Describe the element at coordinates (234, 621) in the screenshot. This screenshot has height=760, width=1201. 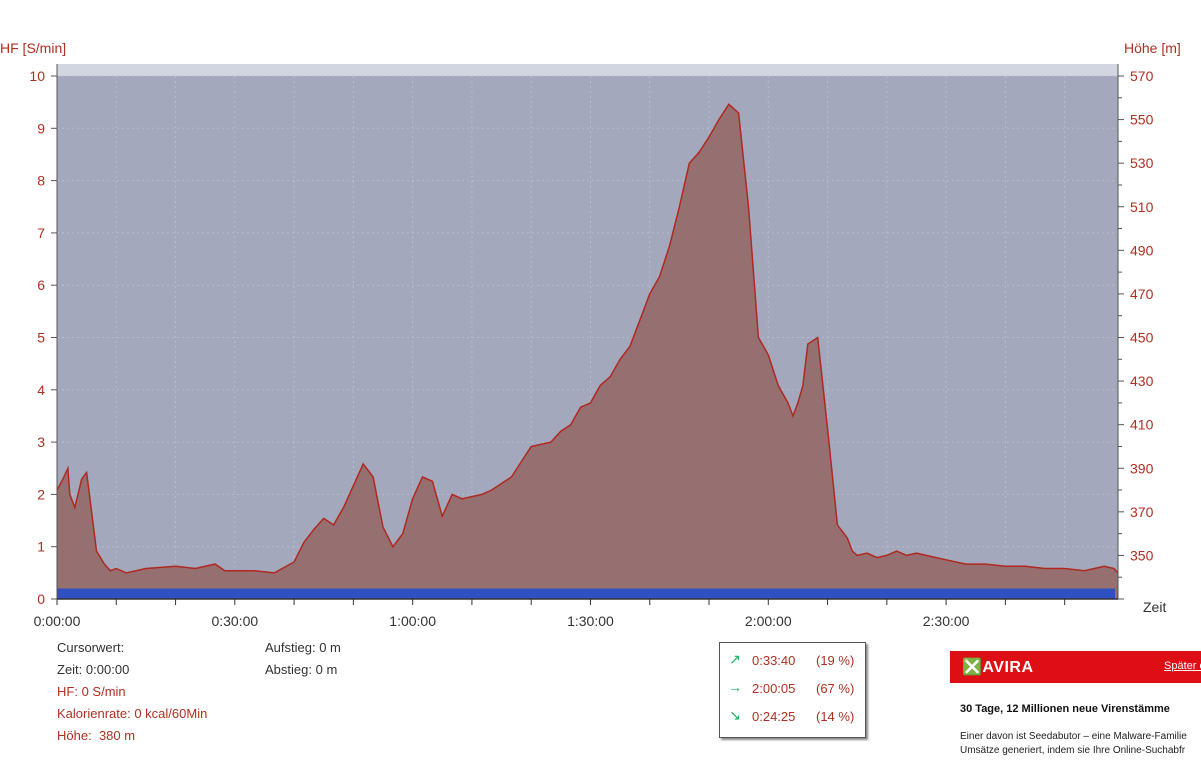
I see `x-tick-label: 0:30:00` at that location.